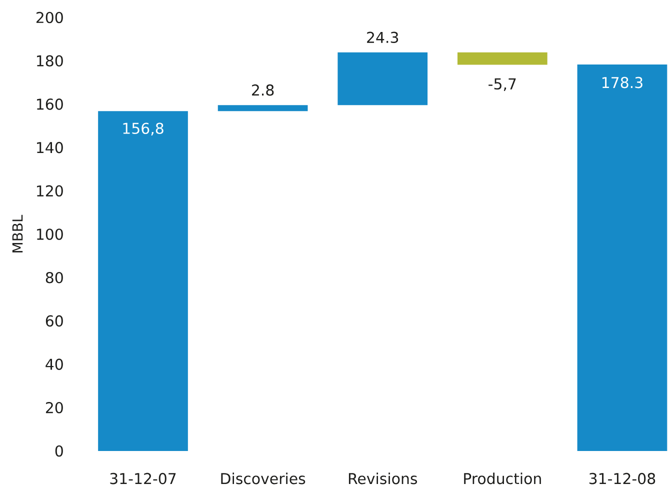  I want to click on x-tick-label: Revisions, so click(383, 478).